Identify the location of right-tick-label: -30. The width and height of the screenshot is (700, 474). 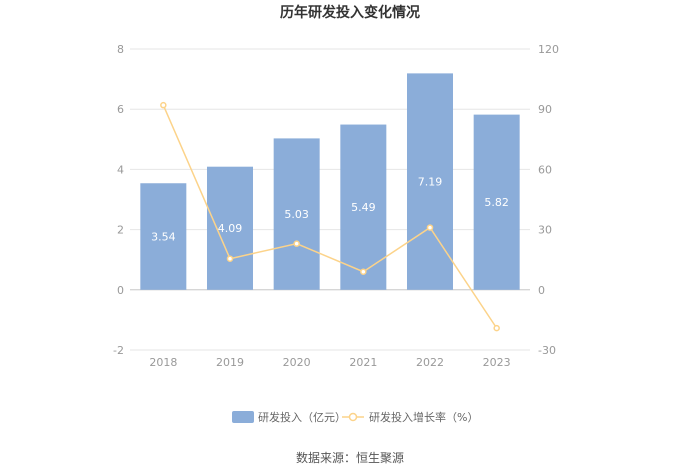
(547, 350).